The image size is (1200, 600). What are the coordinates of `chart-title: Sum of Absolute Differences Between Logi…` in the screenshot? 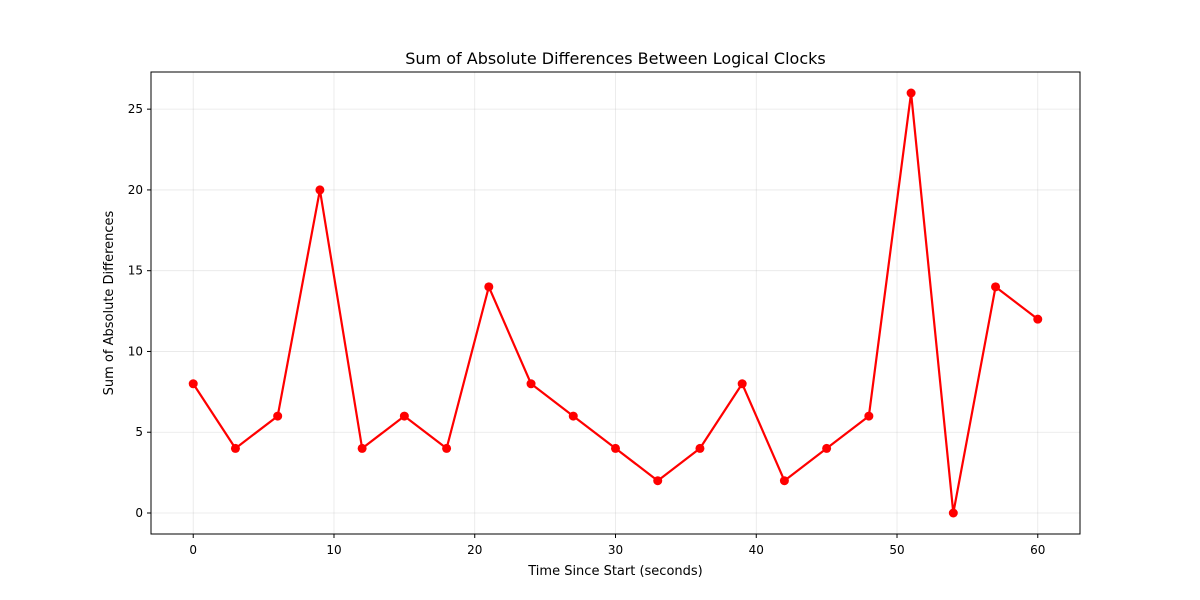 It's located at (615, 58).